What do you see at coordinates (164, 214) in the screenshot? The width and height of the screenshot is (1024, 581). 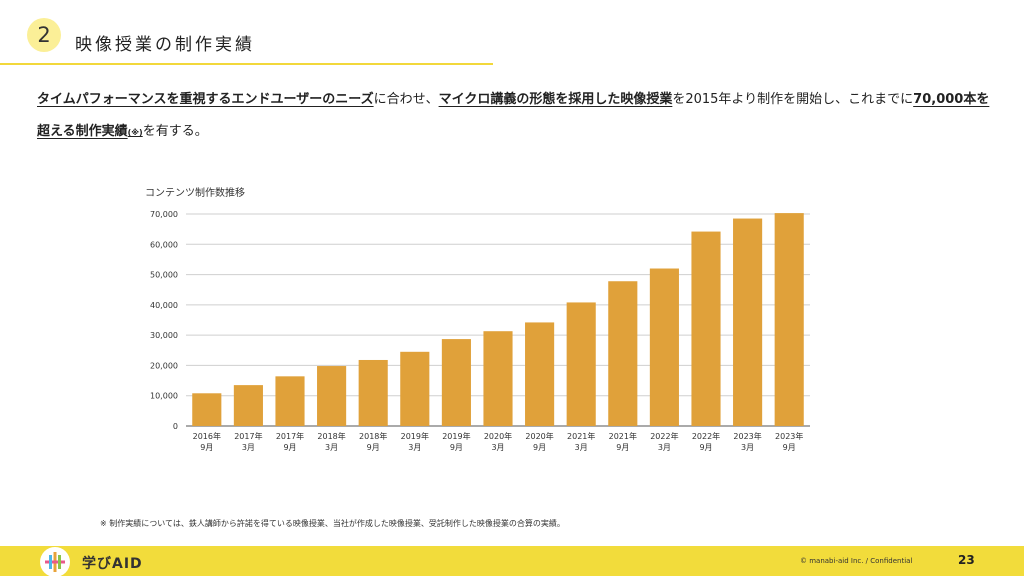 I see `y-tick-label: 70,000` at bounding box center [164, 214].